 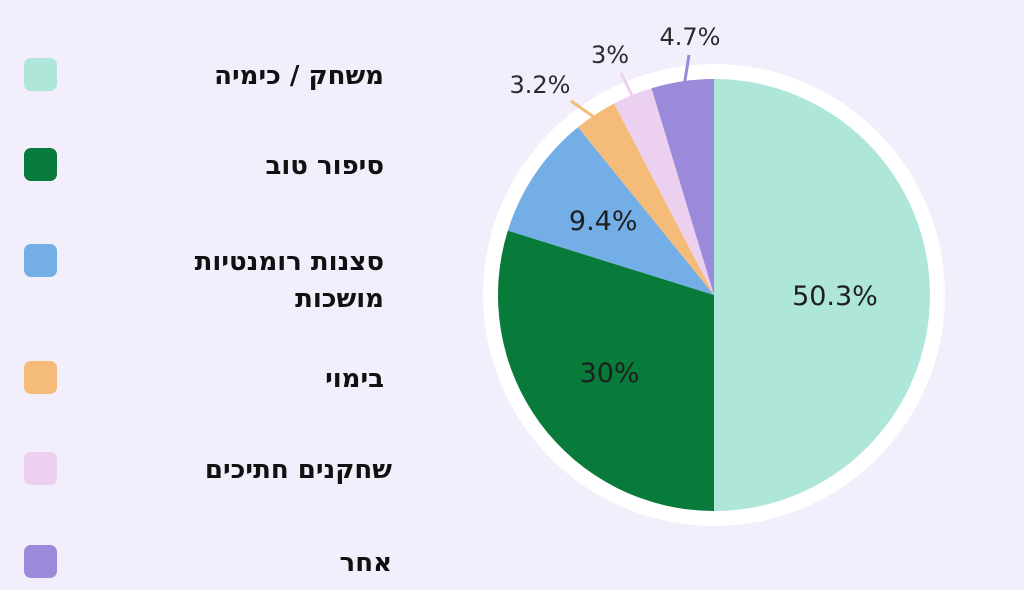 What do you see at coordinates (354, 379) in the screenshot?
I see `legend-label: בימוי` at bounding box center [354, 379].